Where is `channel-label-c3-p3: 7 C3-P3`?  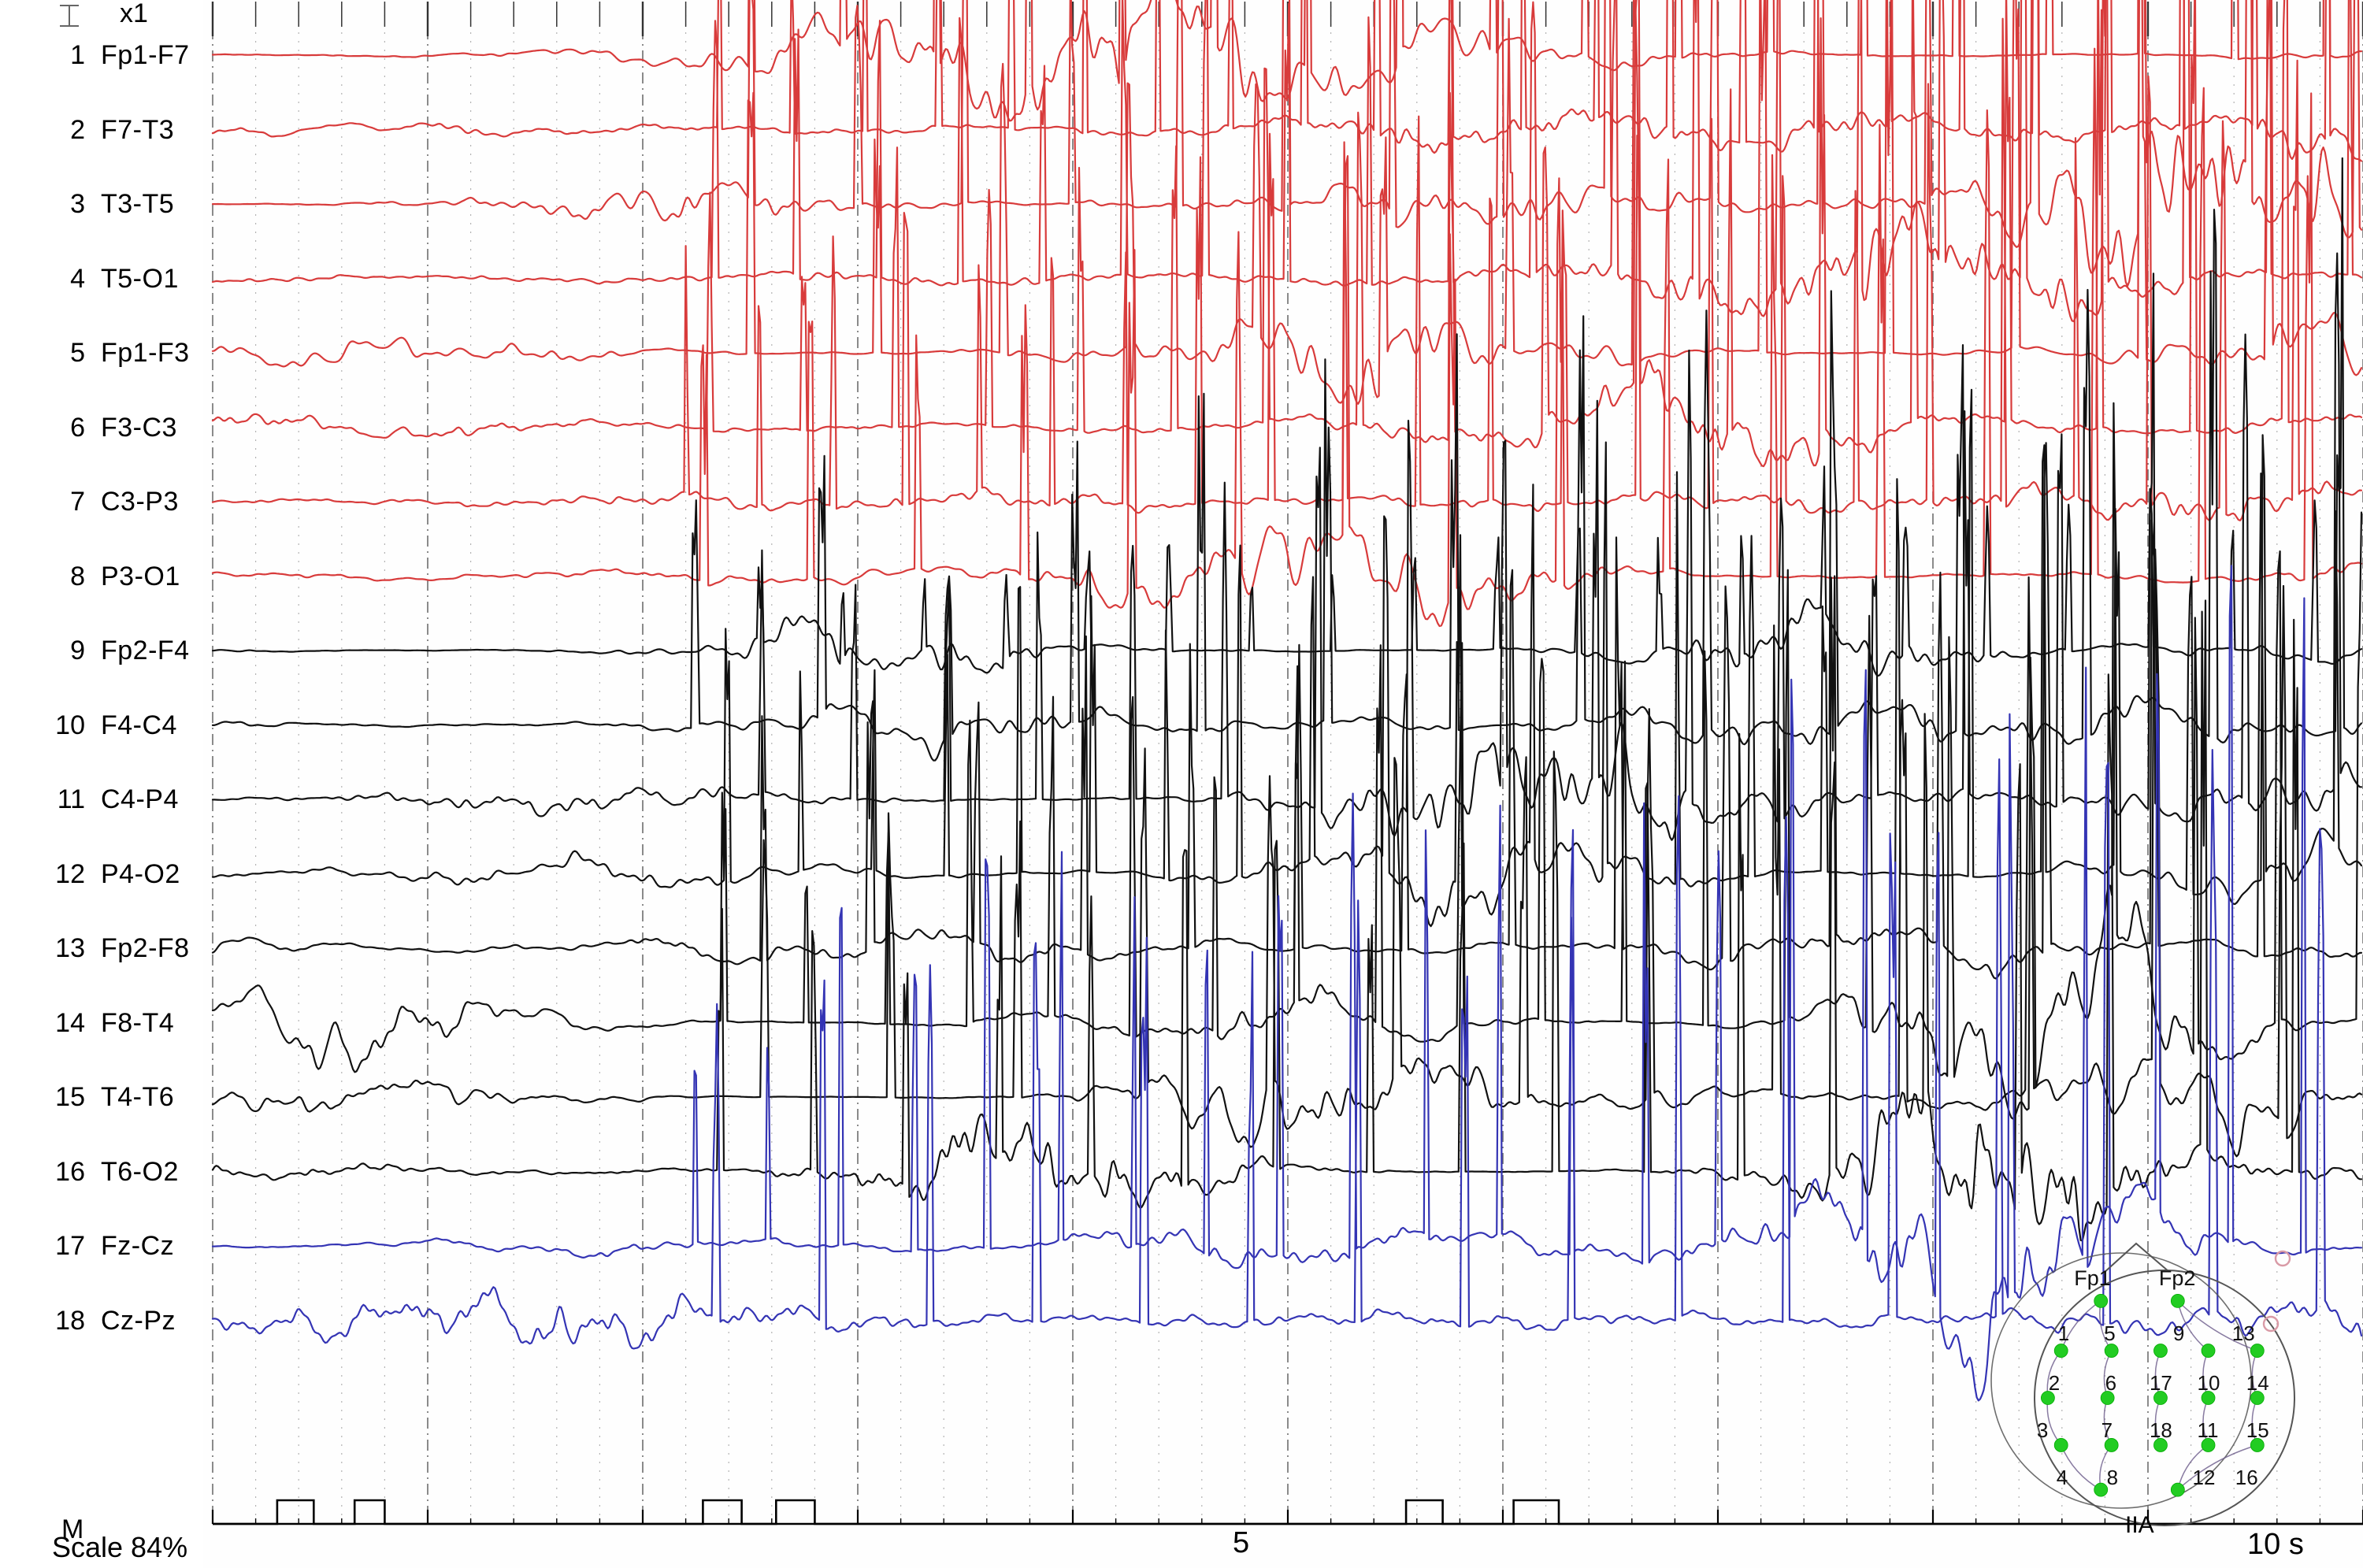
channel-label-c3-p3: 7 C3-P3 is located at coordinates (98, 501).